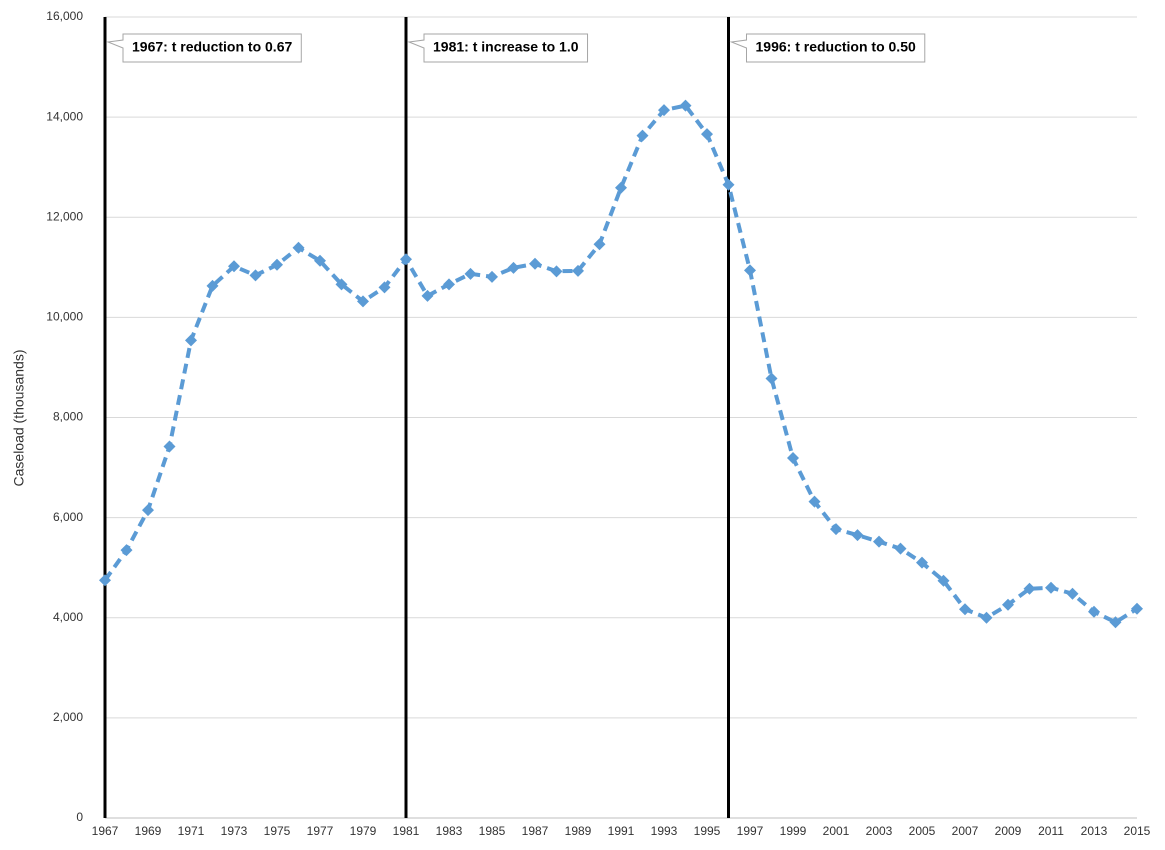 Image resolution: width=1165 pixels, height=850 pixels. I want to click on y-tick-label: 14,000, so click(64, 116).